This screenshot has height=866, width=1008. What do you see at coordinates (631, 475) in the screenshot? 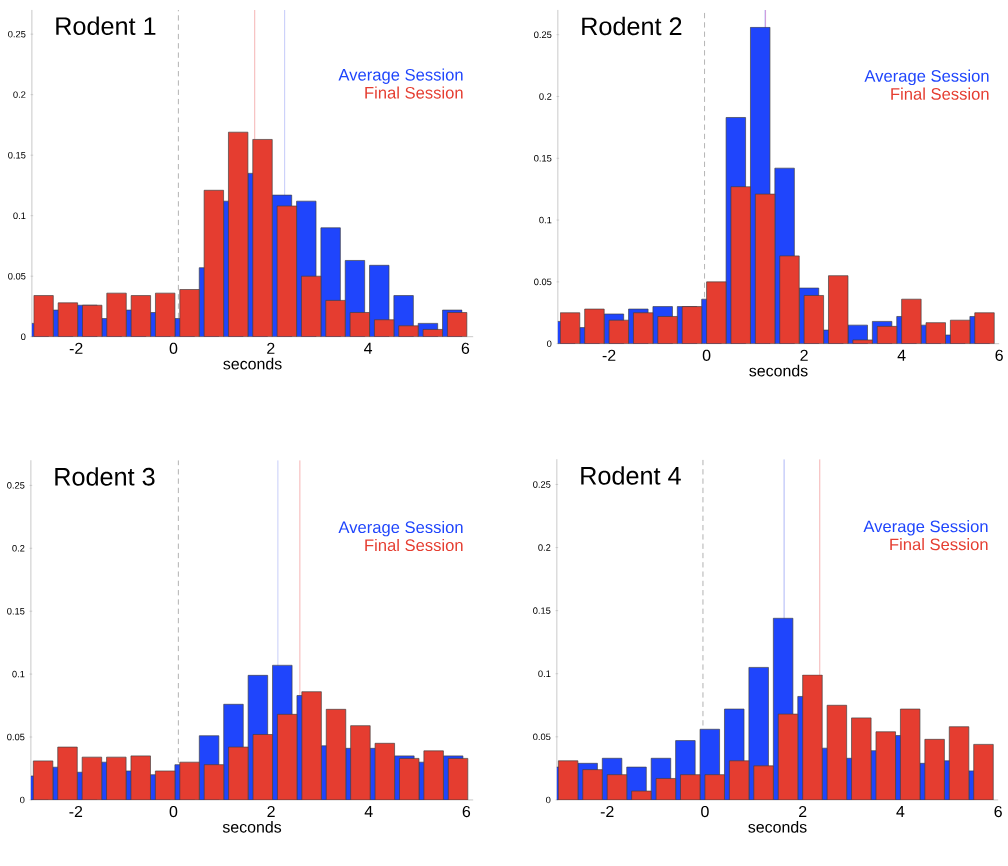
I see `chart-title: Rodent 4` at bounding box center [631, 475].